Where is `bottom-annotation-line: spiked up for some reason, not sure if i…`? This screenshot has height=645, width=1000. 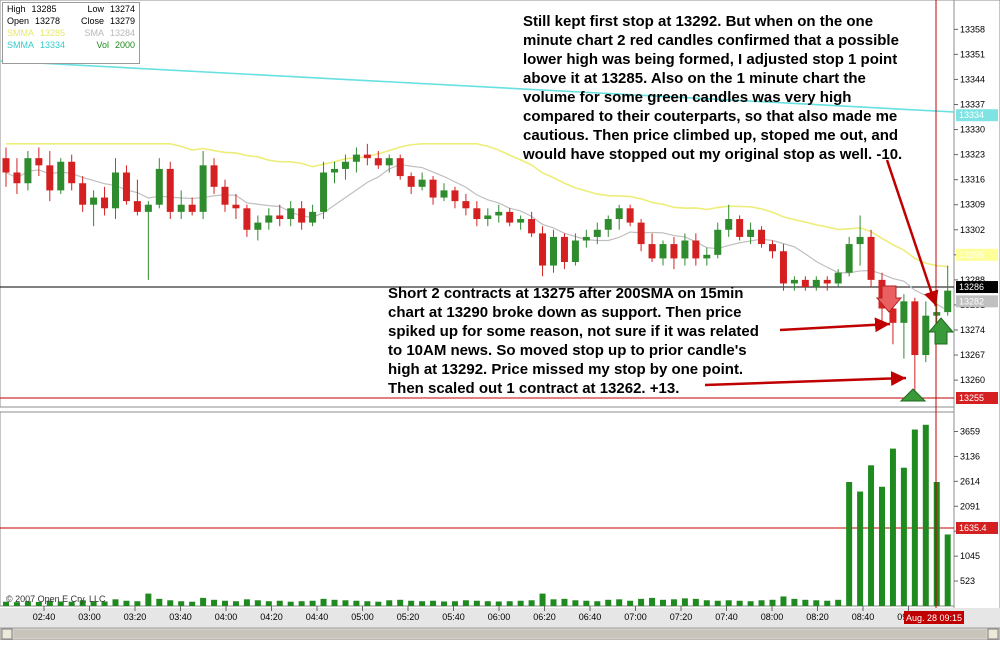 bottom-annotation-line: spiked up for some reason, not sure if i… is located at coordinates (573, 331).